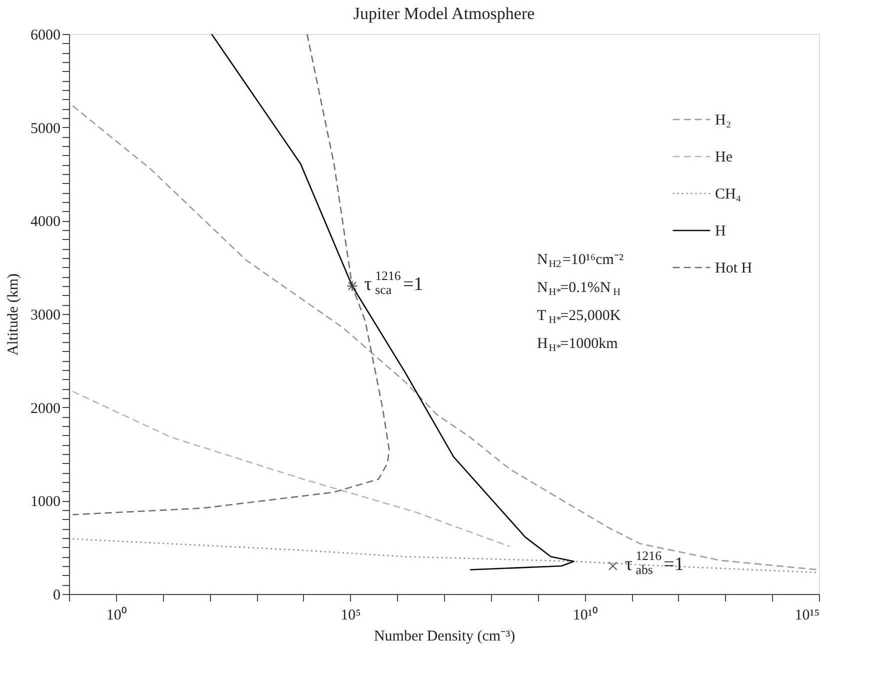 The height and width of the screenshot is (675, 893). Describe the element at coordinates (45, 502) in the screenshot. I see `y-tick-label: 1000` at that location.